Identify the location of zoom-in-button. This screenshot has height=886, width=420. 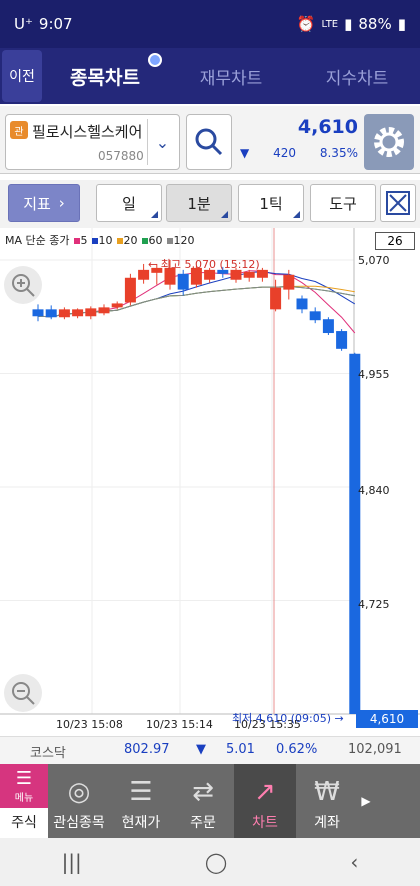
(23, 285).